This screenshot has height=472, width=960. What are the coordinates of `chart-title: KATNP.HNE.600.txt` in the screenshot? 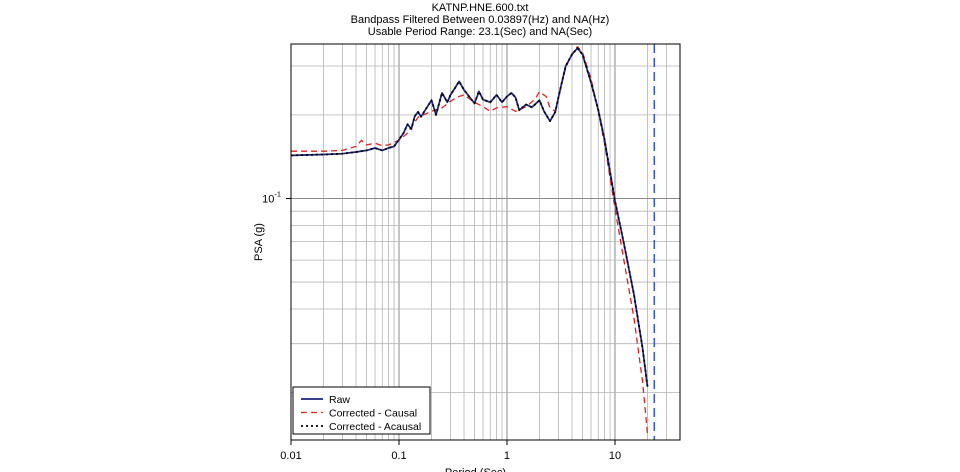 It's located at (480, 8).